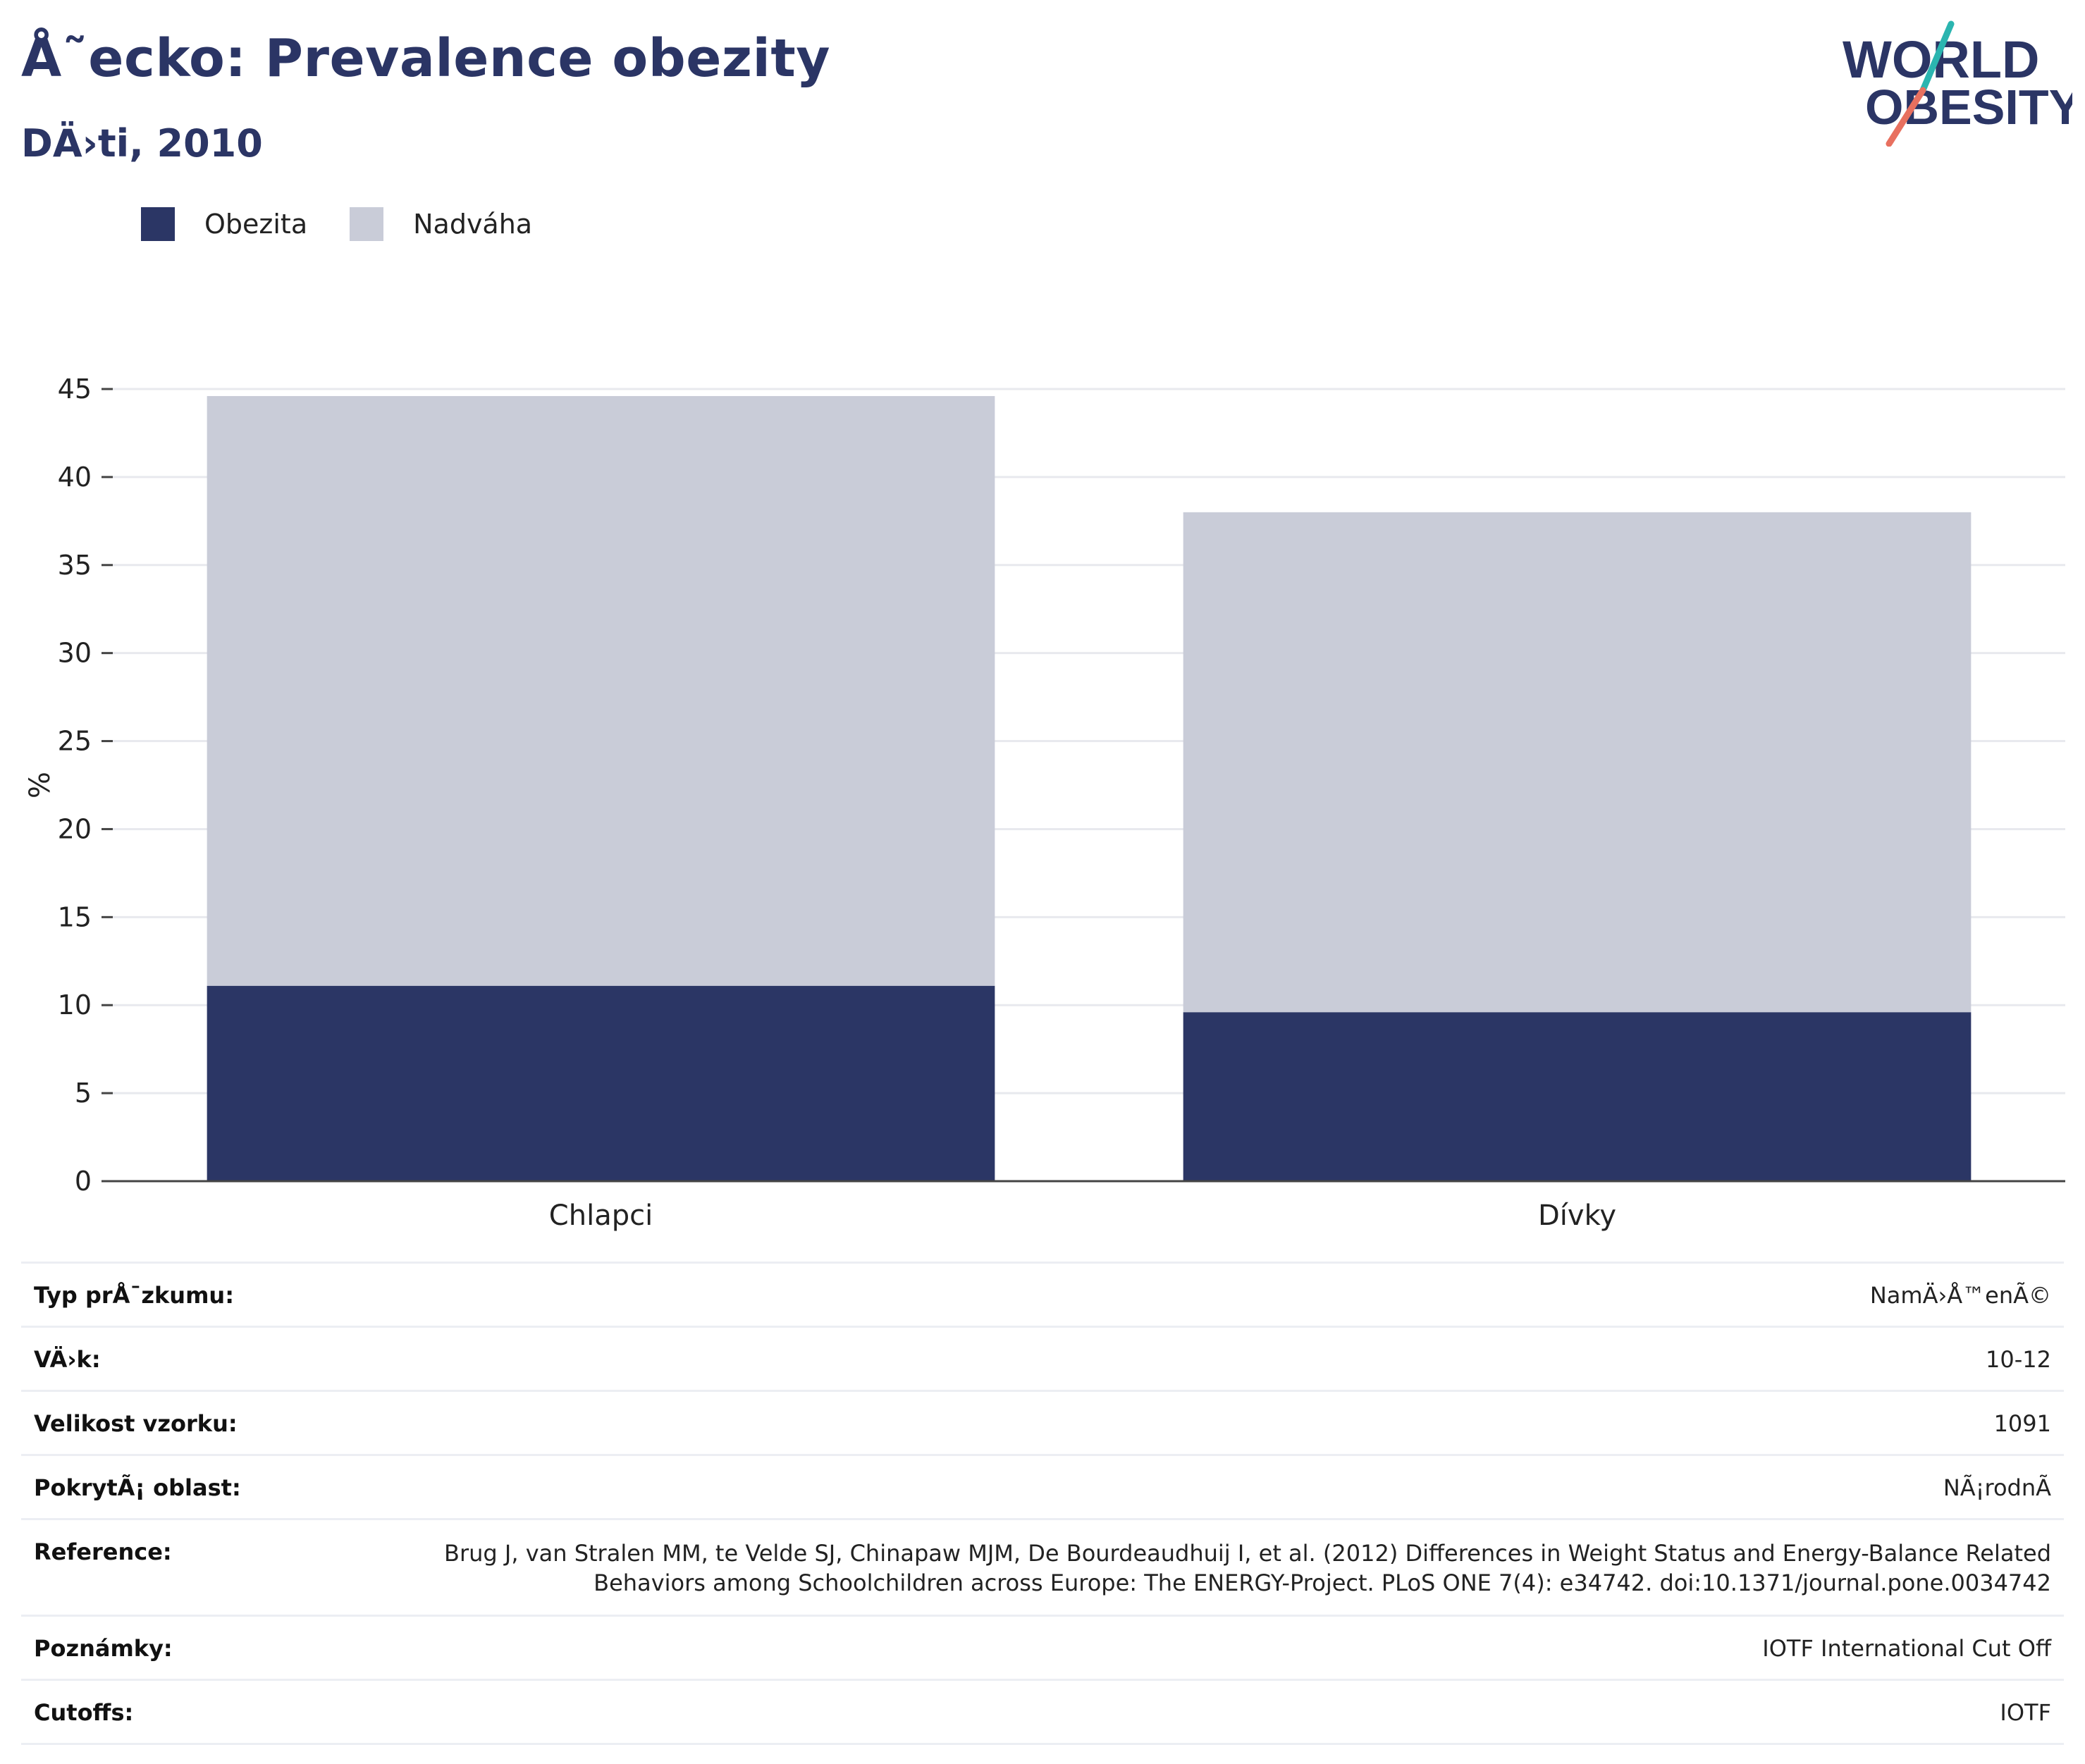 The image size is (2085, 1764). What do you see at coordinates (75, 828) in the screenshot?
I see `y-tick-label: 20` at bounding box center [75, 828].